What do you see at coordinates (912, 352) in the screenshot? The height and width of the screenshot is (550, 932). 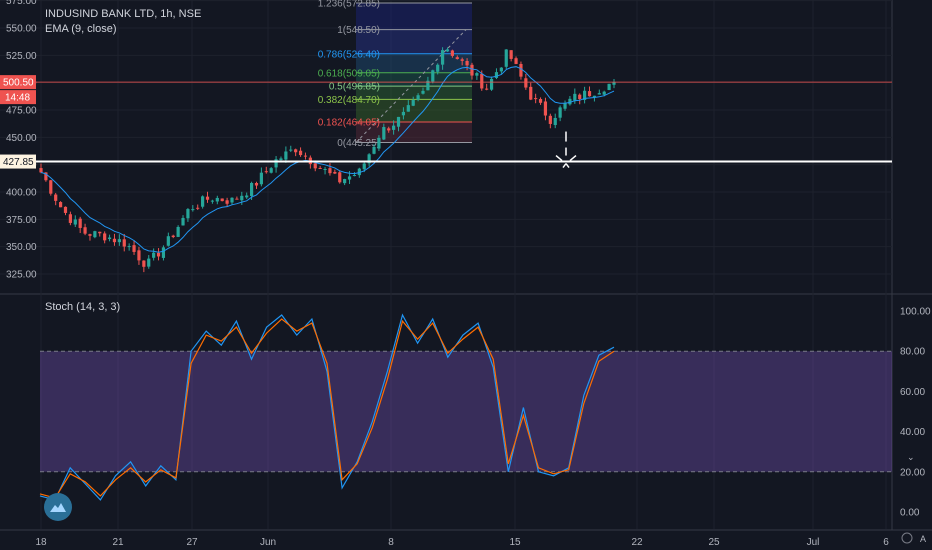 I see `stoch-tick-label: 80.00` at bounding box center [912, 352].